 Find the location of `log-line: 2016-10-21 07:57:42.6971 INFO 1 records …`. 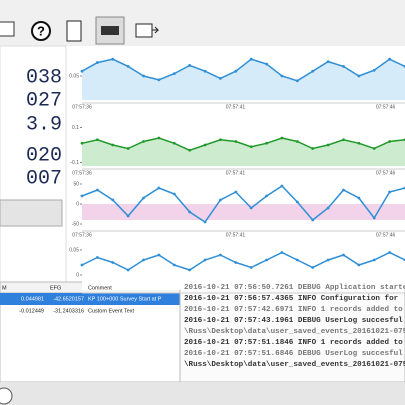

log-line: 2016-10-21 07:57:42.6971 INFO 1 records … is located at coordinates (293, 310).